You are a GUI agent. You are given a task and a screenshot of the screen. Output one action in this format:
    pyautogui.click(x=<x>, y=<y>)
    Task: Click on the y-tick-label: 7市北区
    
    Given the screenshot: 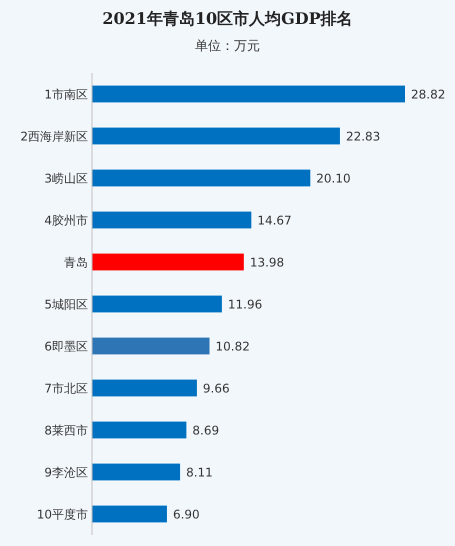 What is the action you would take?
    pyautogui.click(x=66, y=389)
    